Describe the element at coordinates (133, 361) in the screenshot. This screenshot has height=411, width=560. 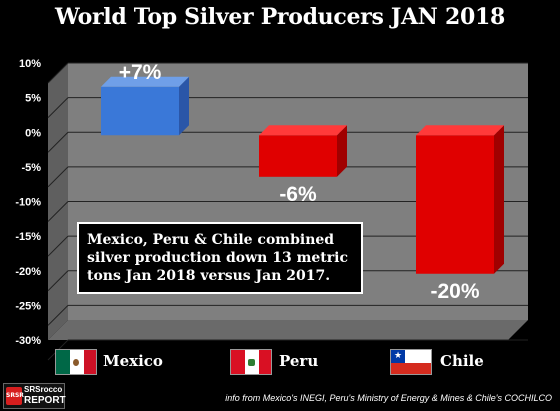
I see `legend-label-mexico: Mexico` at that location.